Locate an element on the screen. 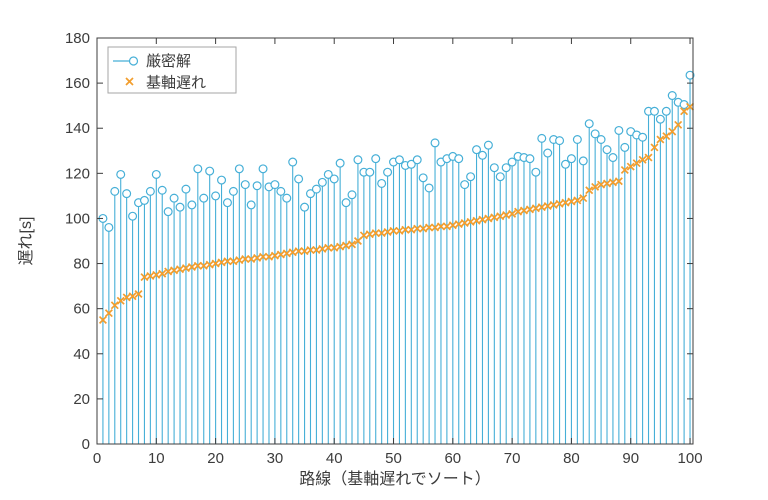 This screenshot has height=500, width=768. x-tick-label: 40 is located at coordinates (334, 458).